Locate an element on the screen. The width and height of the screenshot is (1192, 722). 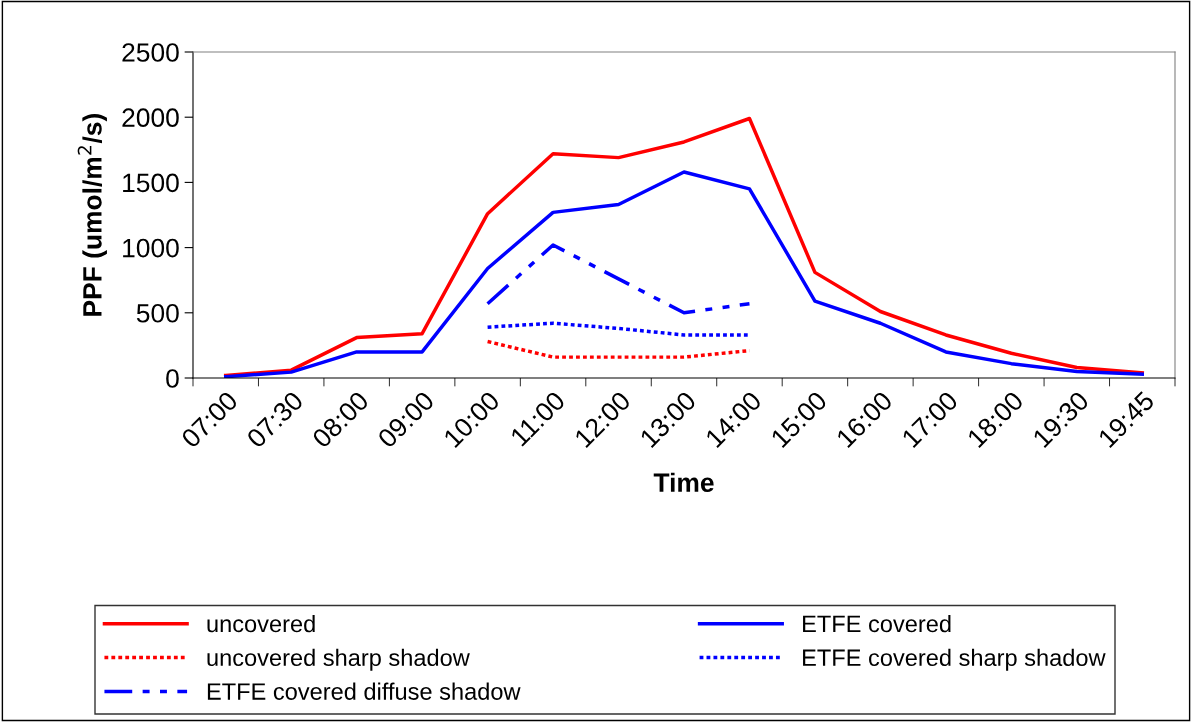
y-tick-label: 1000 is located at coordinates (151, 248).